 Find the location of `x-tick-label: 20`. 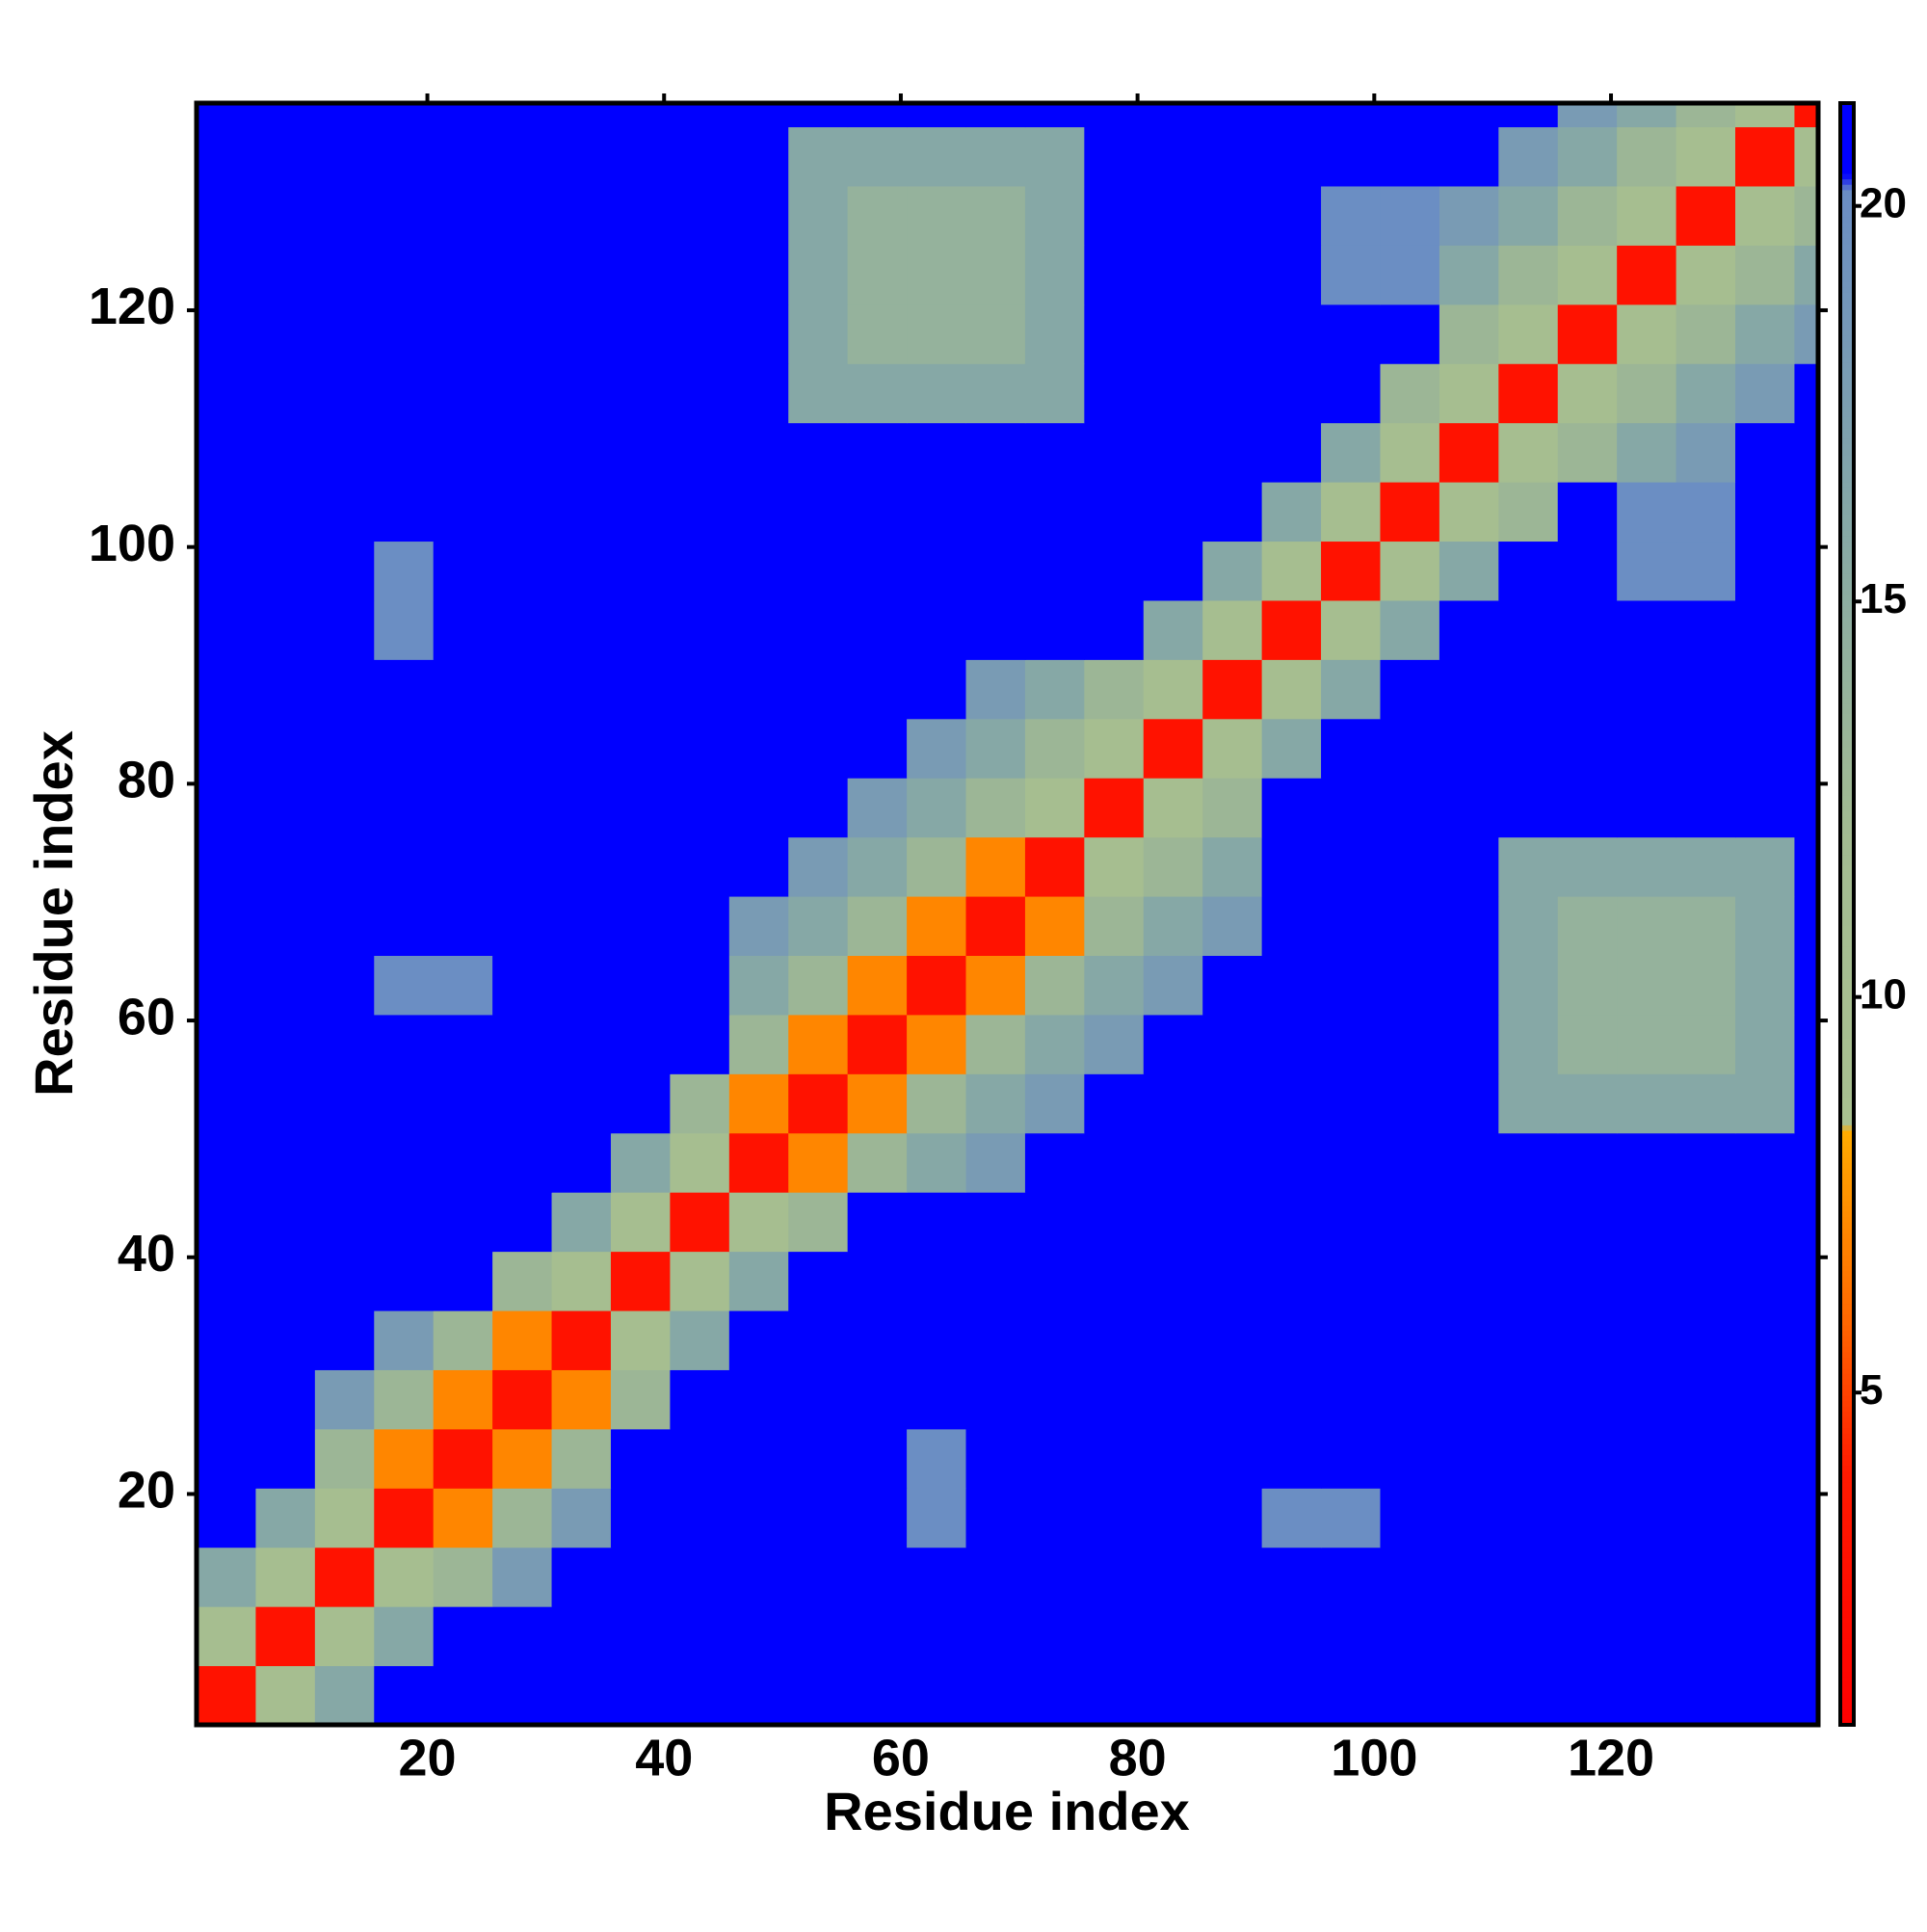

x-tick-label: 20 is located at coordinates (428, 1757).